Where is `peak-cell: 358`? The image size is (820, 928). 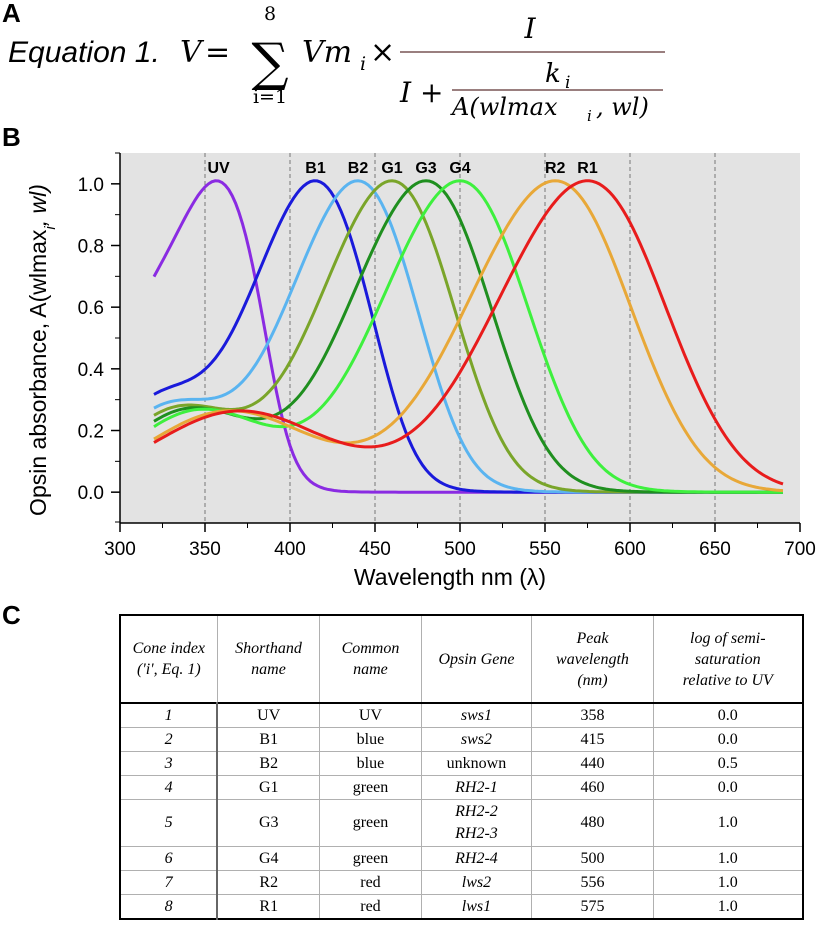 peak-cell: 358 is located at coordinates (592, 715).